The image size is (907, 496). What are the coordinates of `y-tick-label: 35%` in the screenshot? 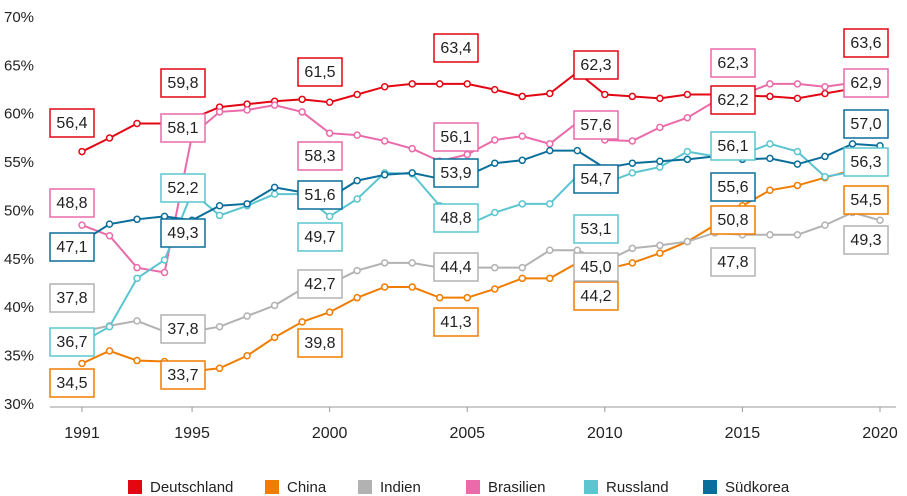 It's located at (19, 356).